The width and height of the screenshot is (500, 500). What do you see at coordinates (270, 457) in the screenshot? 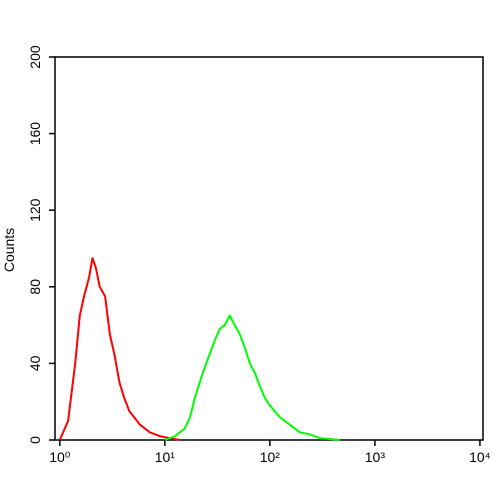
I see `x-tick-label: 10²` at bounding box center [270, 457].